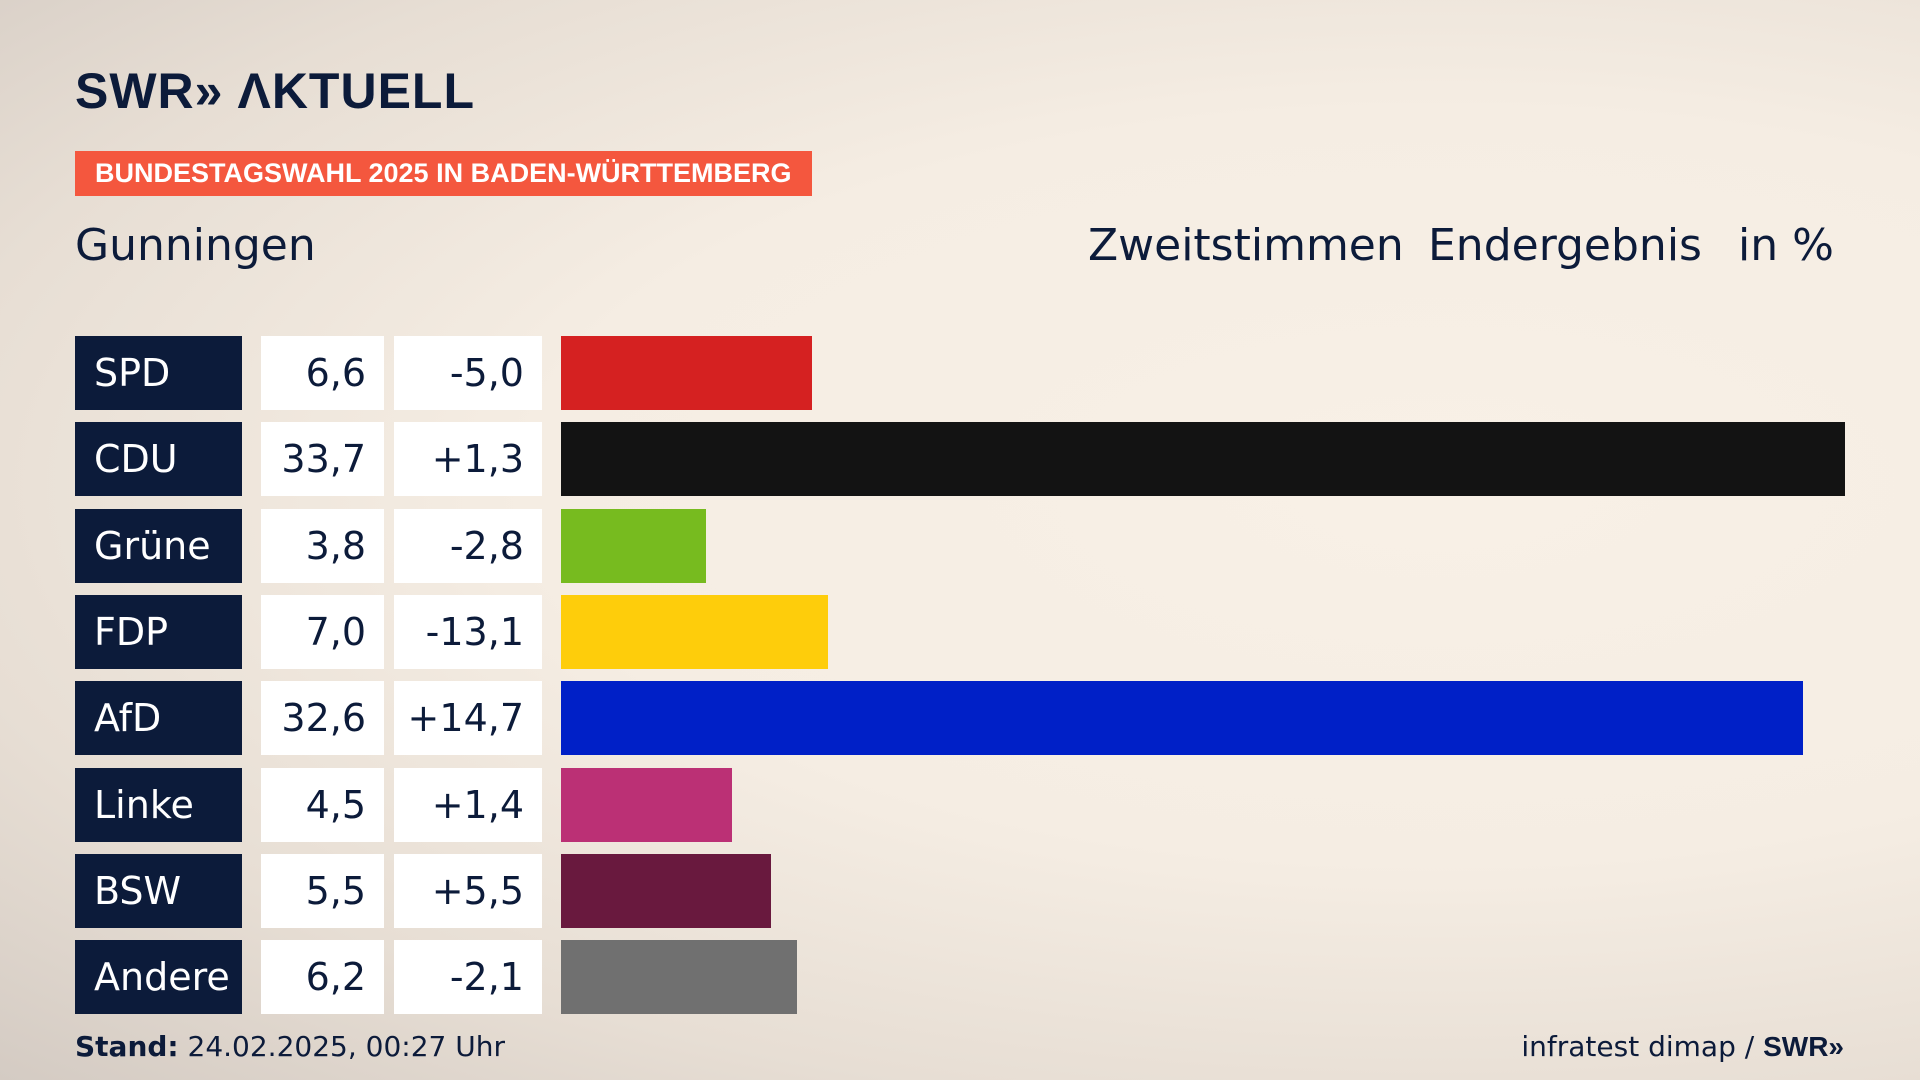 The width and height of the screenshot is (1920, 1080). What do you see at coordinates (468, 977) in the screenshot?
I see `change-value: -2,1` at bounding box center [468, 977].